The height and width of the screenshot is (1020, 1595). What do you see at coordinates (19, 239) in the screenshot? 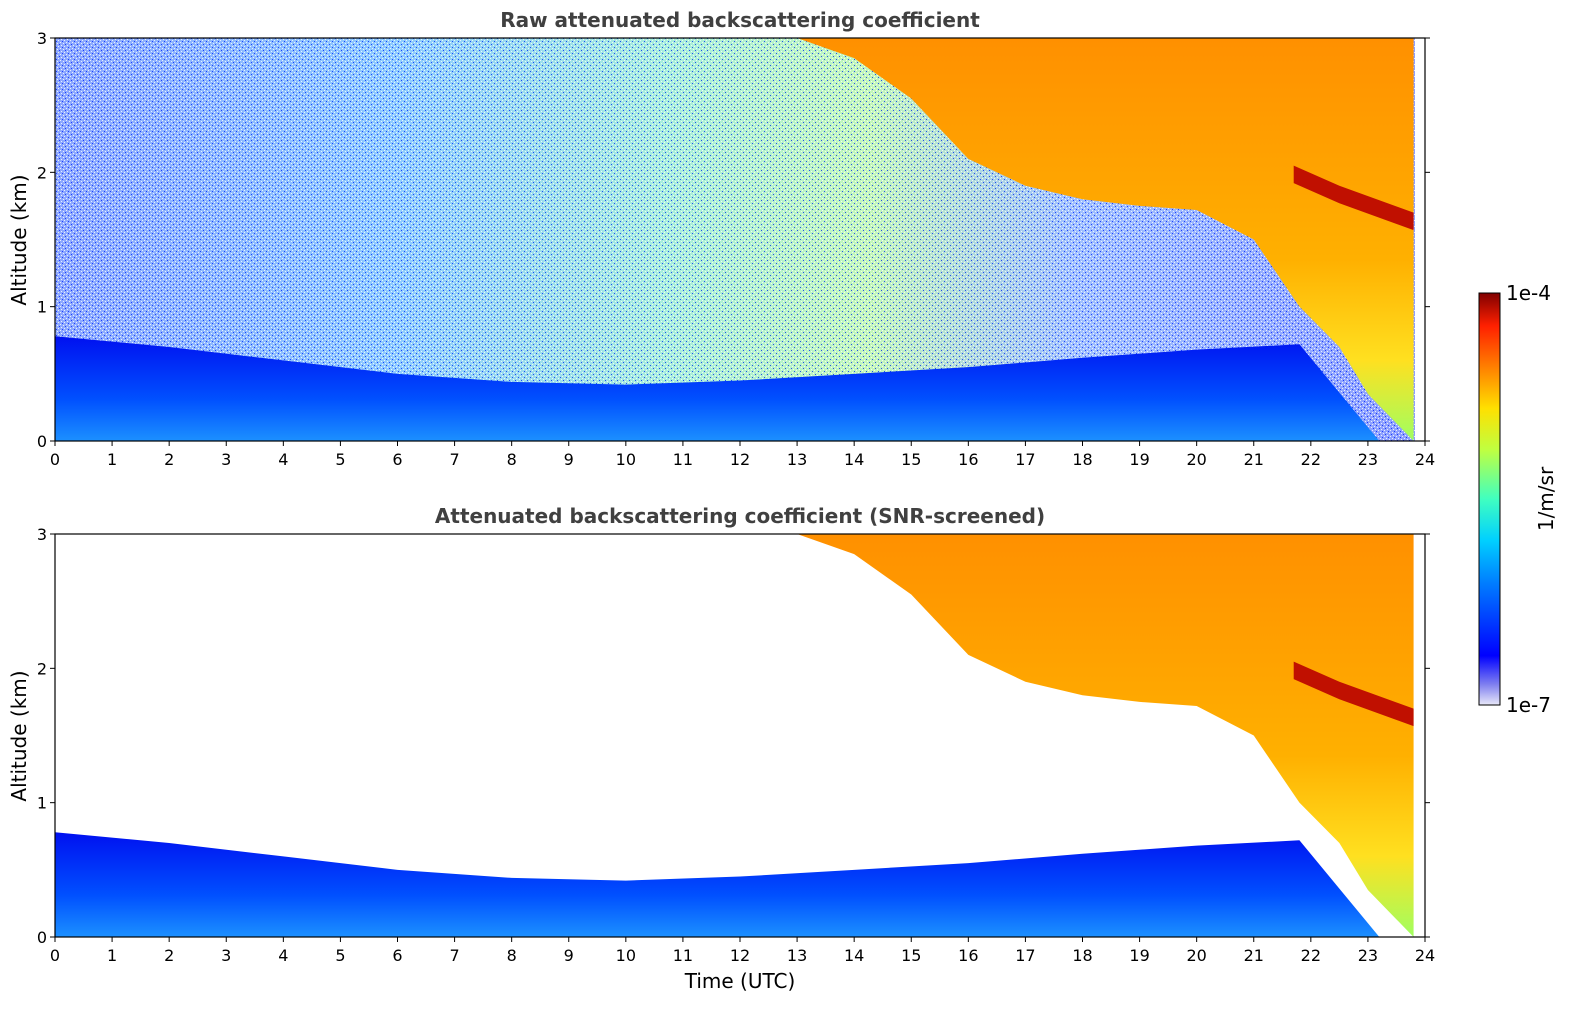
I see `raw-y-axis-label: Altitude (km)` at bounding box center [19, 239].